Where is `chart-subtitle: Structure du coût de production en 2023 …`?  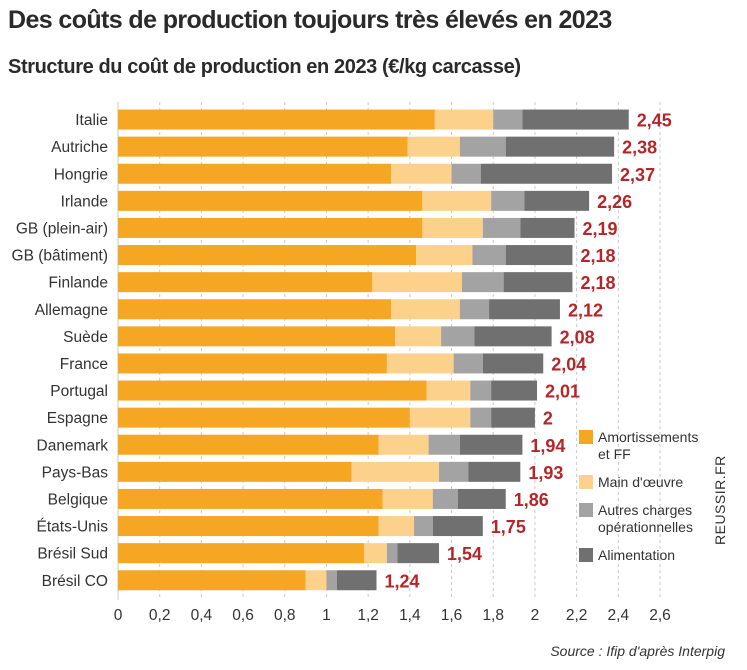 chart-subtitle: Structure du coût de production en 2023 … is located at coordinates (264, 67).